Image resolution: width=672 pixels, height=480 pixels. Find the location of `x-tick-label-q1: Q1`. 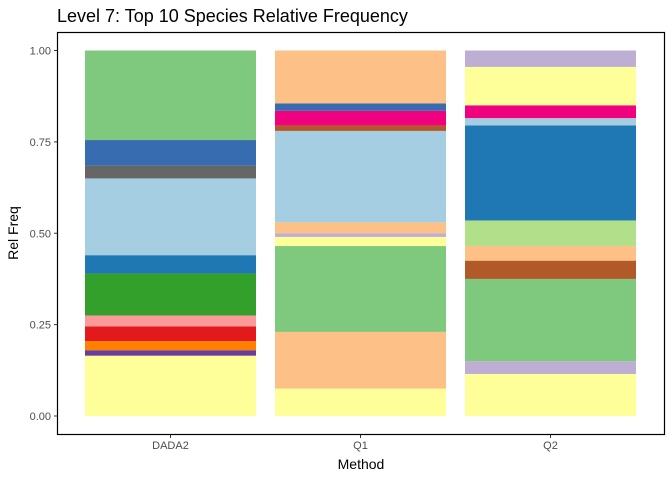

x-tick-label-q1: Q1 is located at coordinates (360, 446).